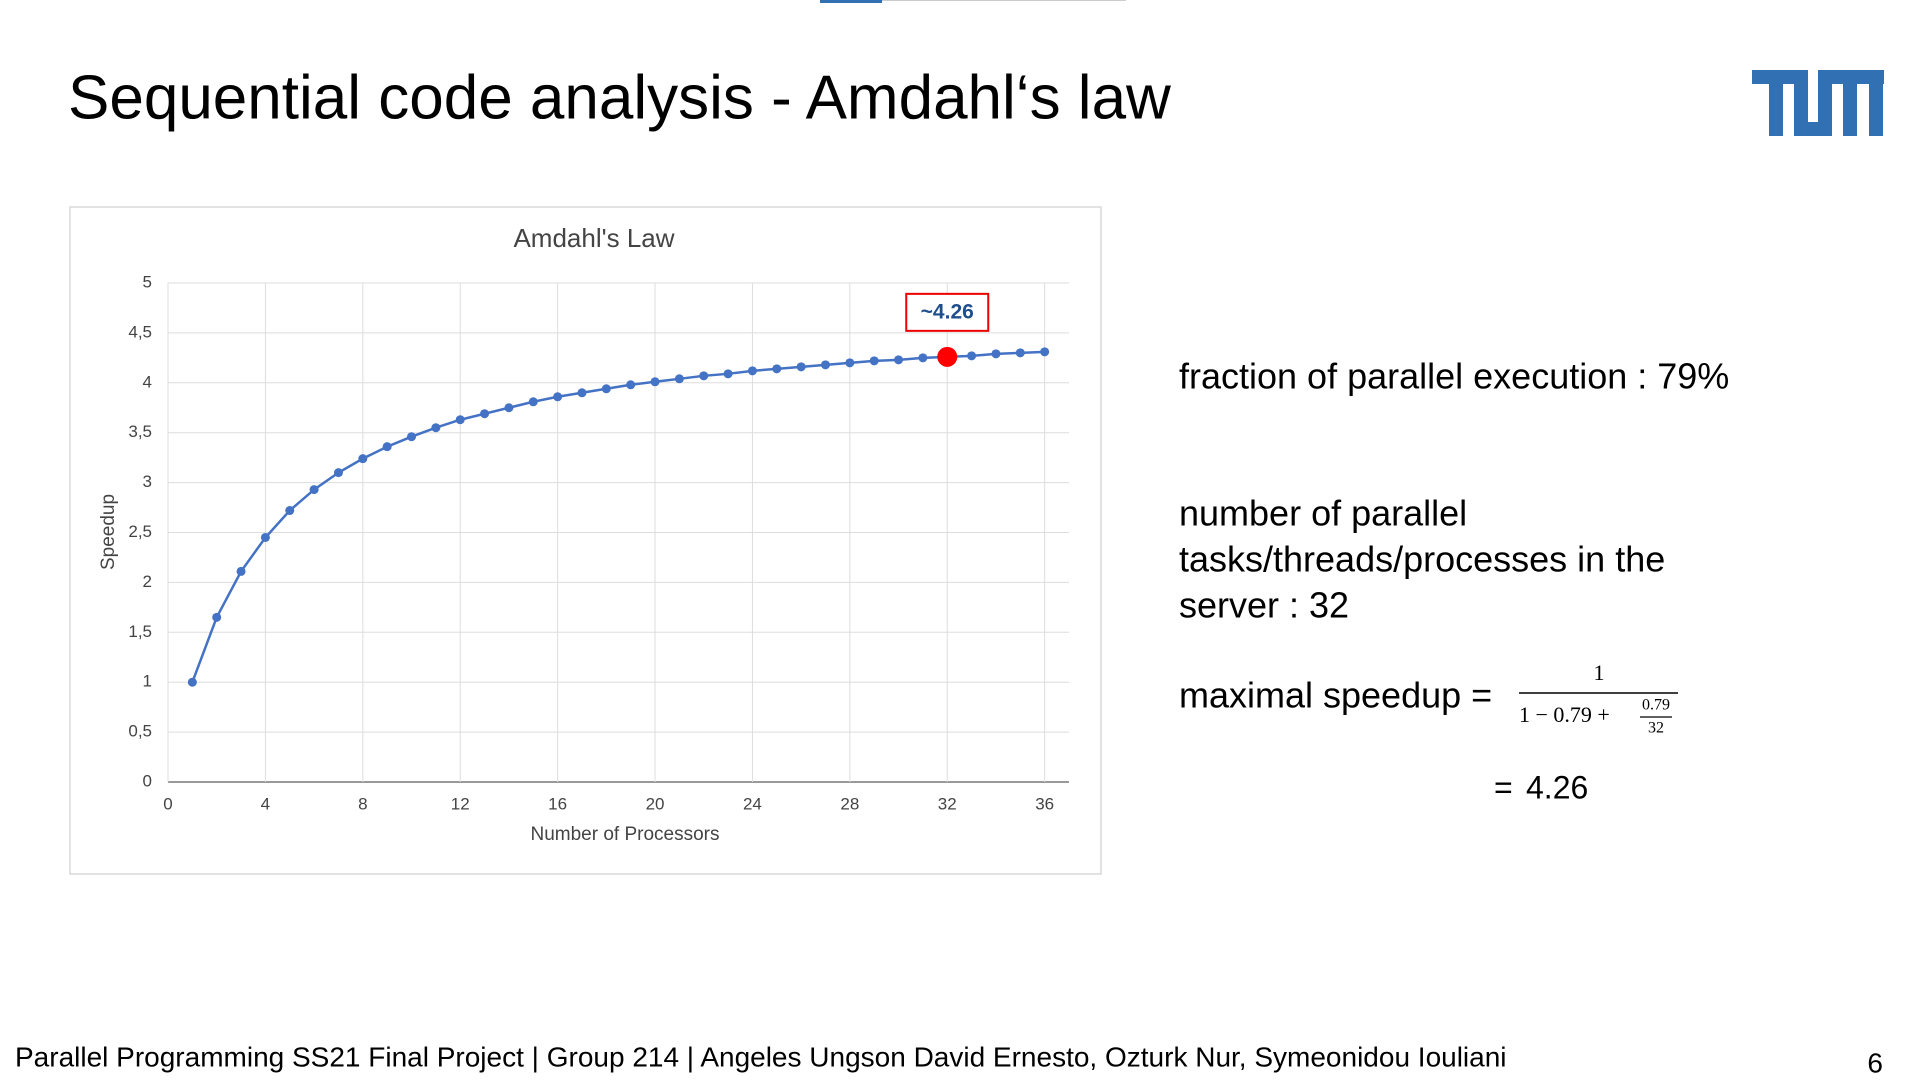 The image size is (1920, 1085). I want to click on x-tick-label: 16, so click(557, 803).